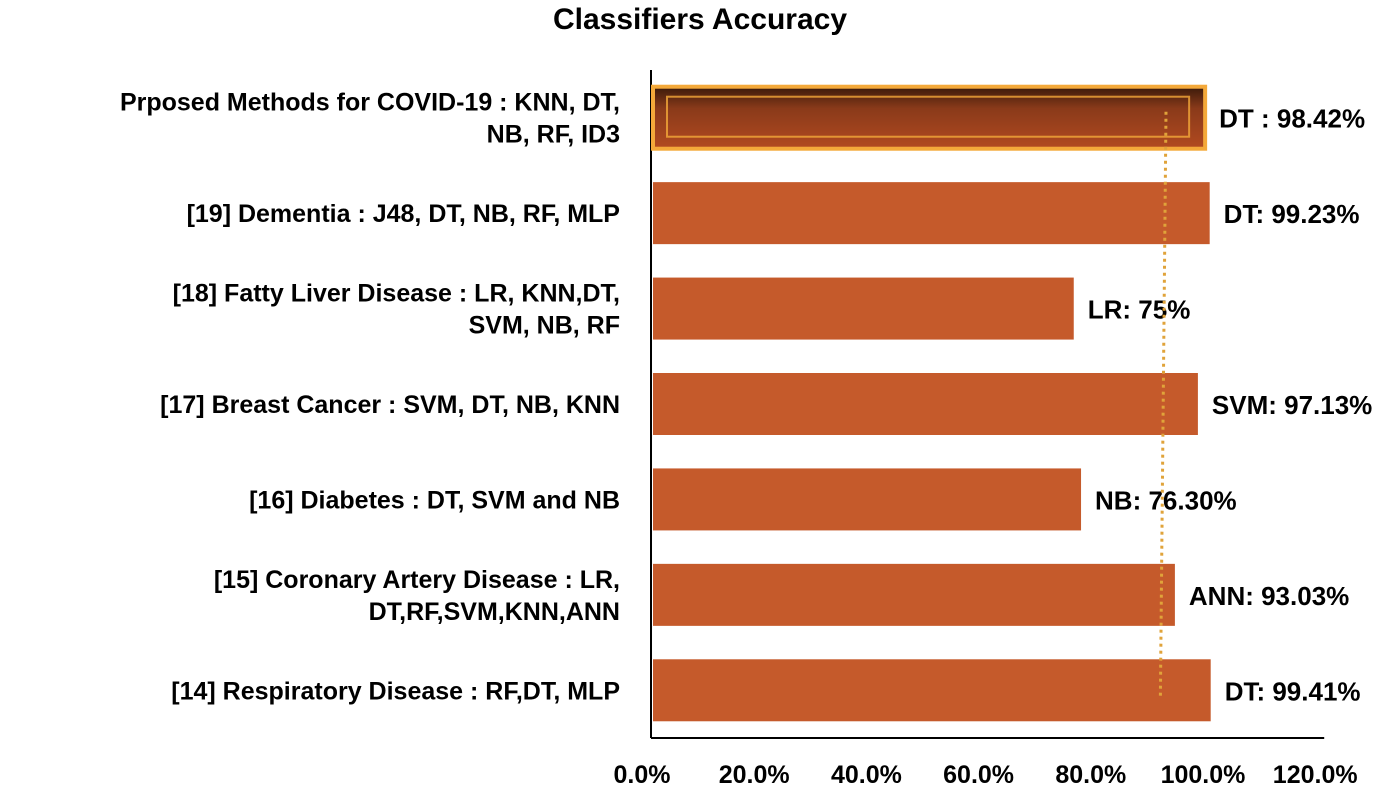 This screenshot has height=789, width=1400. Describe the element at coordinates (1292, 405) in the screenshot. I see `data-label: SVM: 97.13%` at that location.